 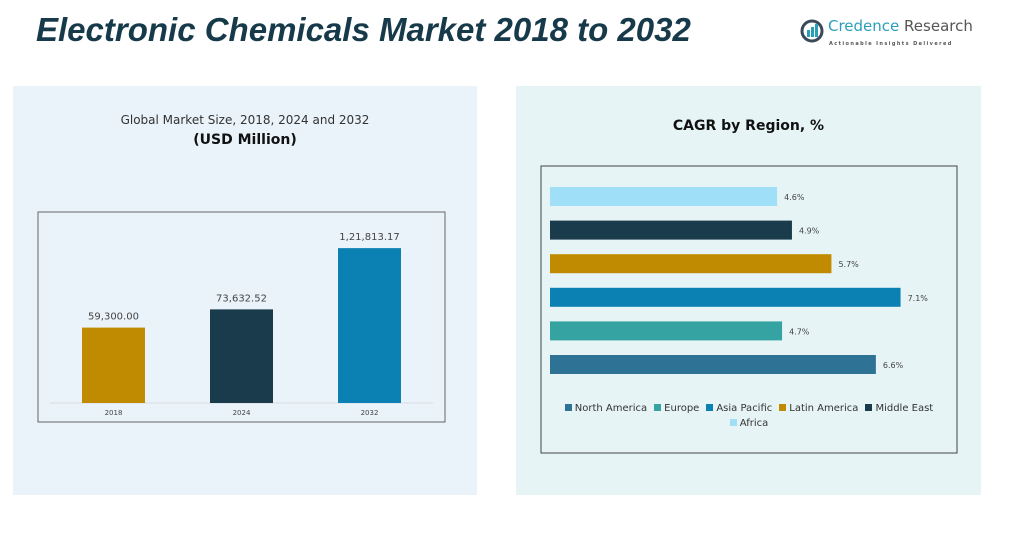 What do you see at coordinates (794, 197) in the screenshot?
I see `bar-value-label: 4.6%` at bounding box center [794, 197].